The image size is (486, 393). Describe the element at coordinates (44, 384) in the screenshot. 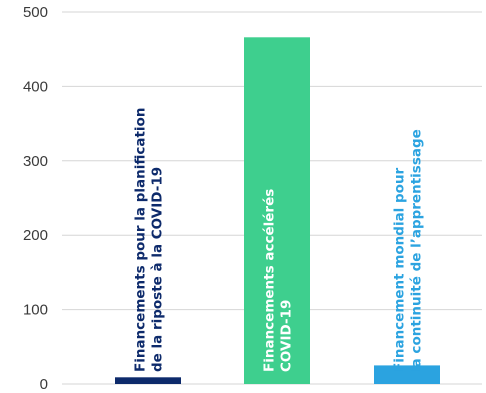

I see `y-tick-label: 0` at that location.